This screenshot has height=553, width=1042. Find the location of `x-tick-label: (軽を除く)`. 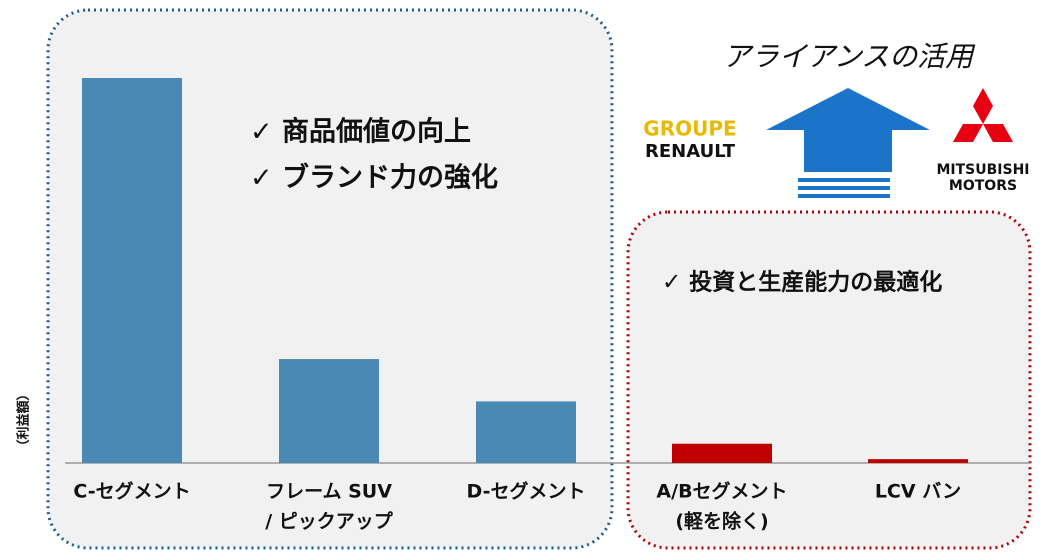

x-tick-label: (軽を除く) is located at coordinates (721, 521).